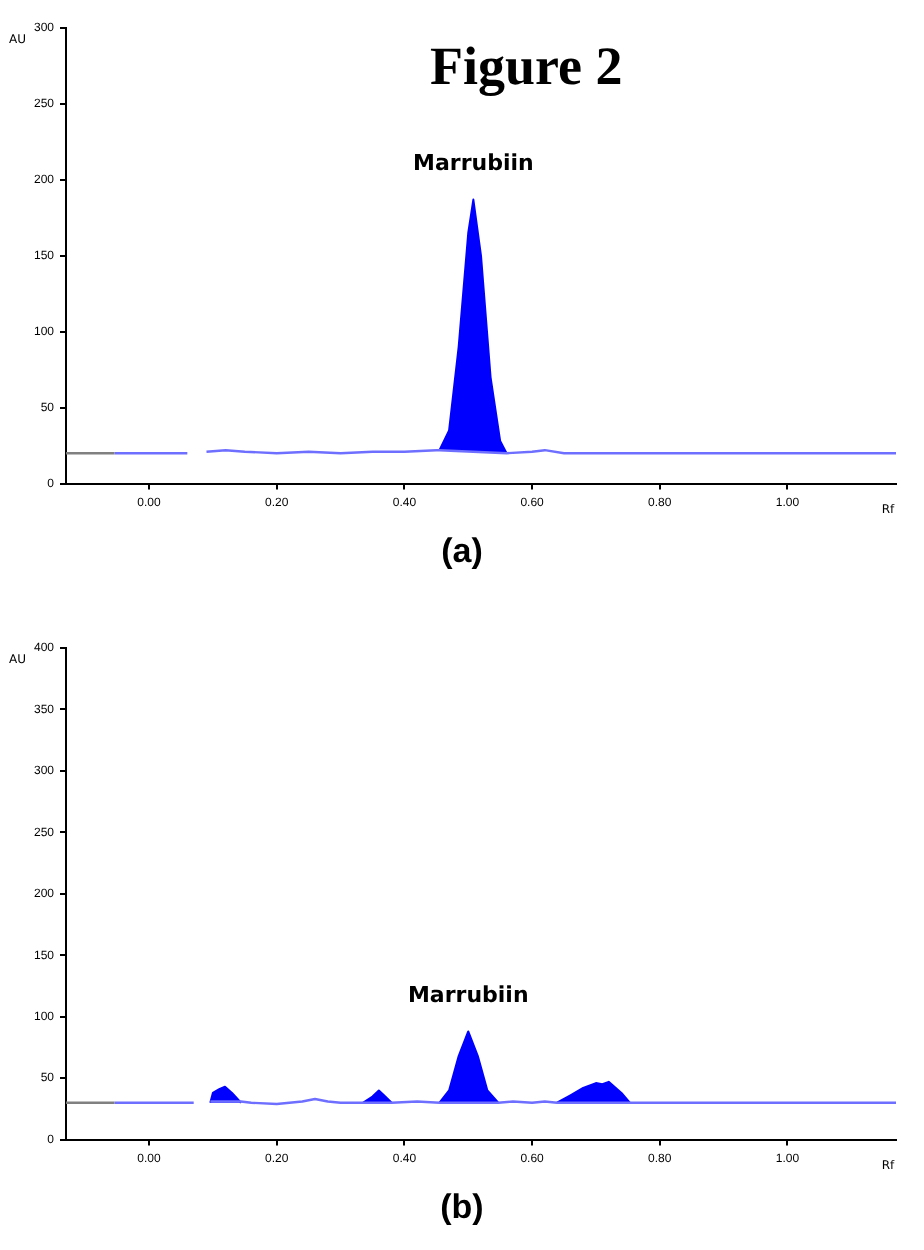  What do you see at coordinates (462, 552) in the screenshot?
I see `text: (a)` at bounding box center [462, 552].